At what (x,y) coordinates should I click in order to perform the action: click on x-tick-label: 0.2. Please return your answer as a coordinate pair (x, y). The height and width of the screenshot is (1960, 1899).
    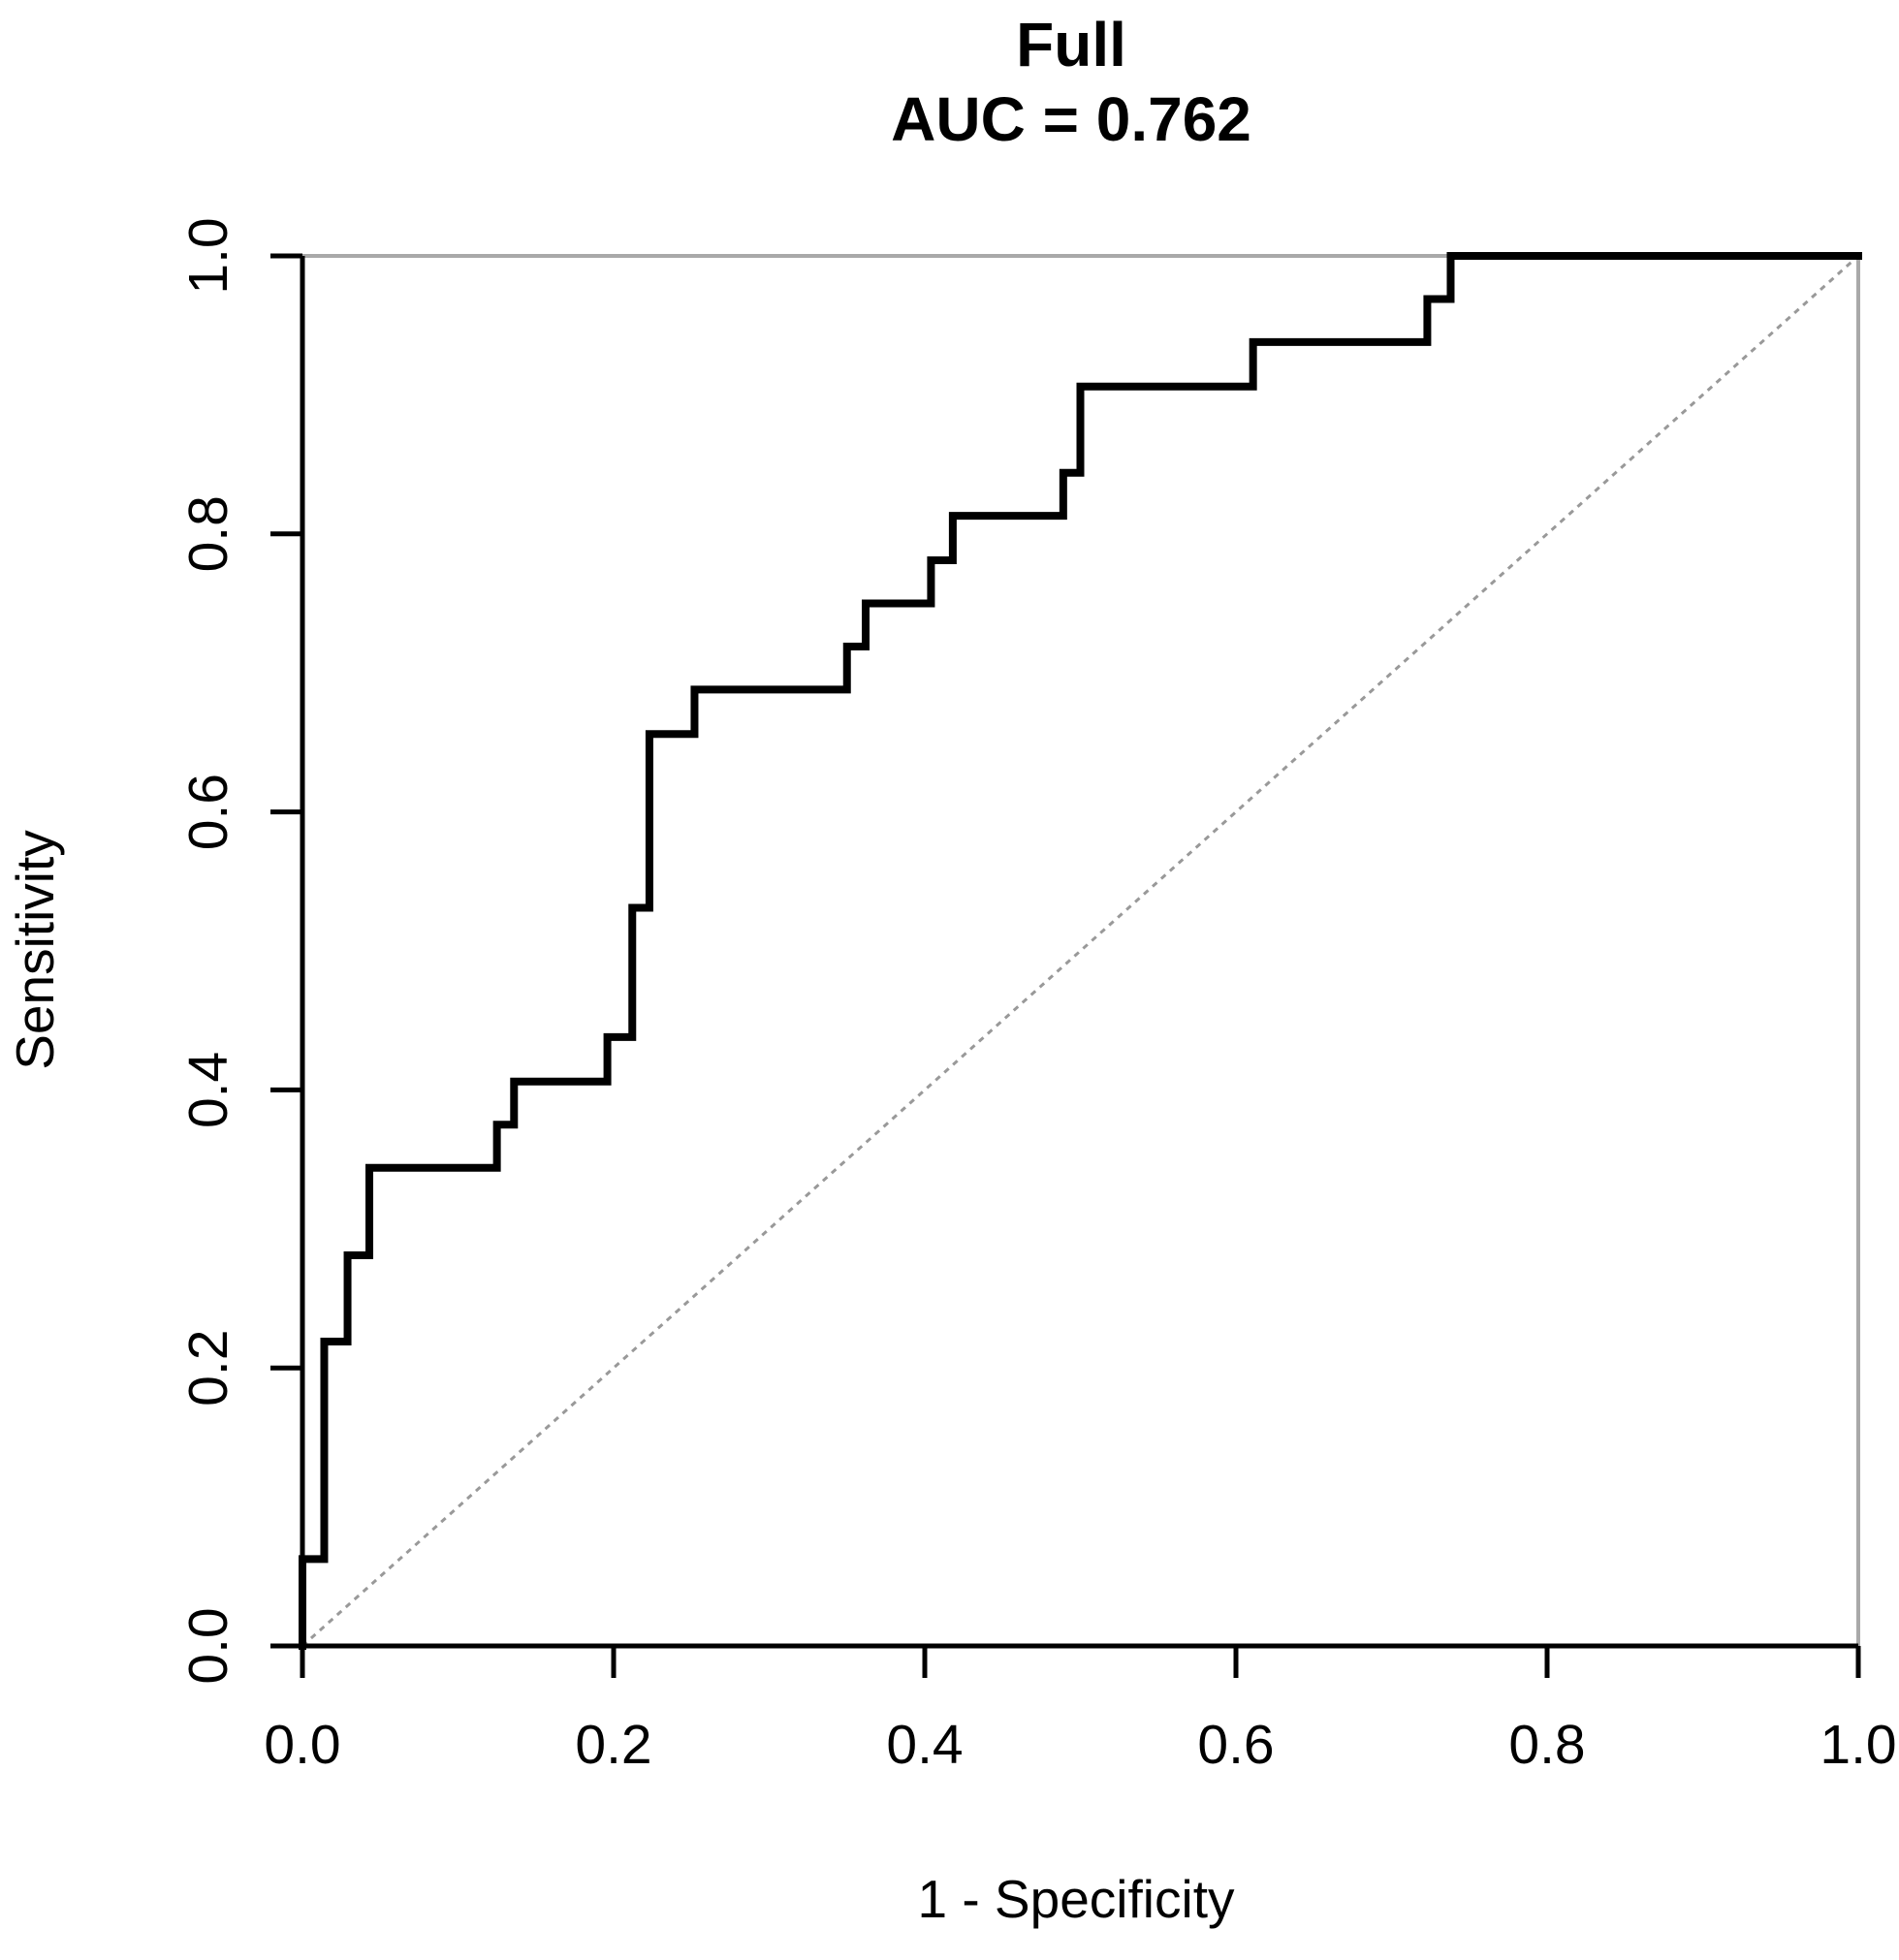
    Looking at the image, I should click on (613, 1745).